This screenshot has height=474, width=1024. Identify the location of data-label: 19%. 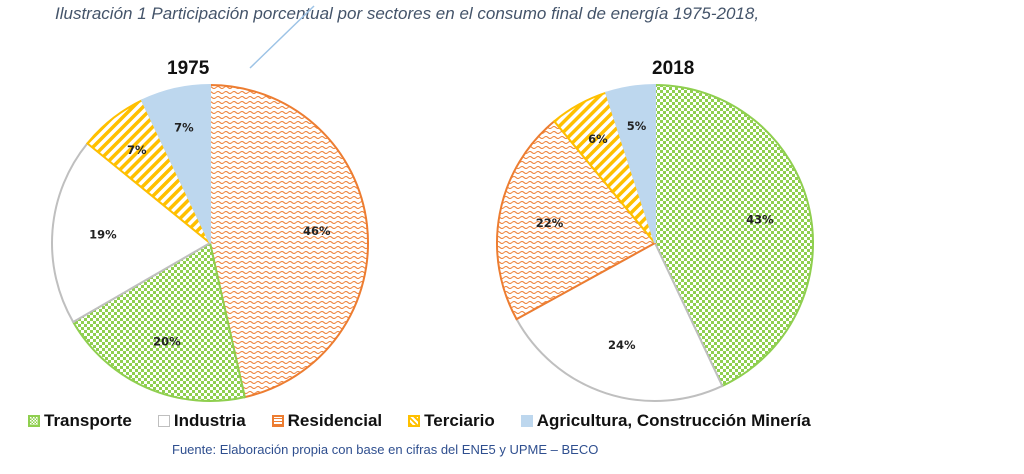
(103, 234).